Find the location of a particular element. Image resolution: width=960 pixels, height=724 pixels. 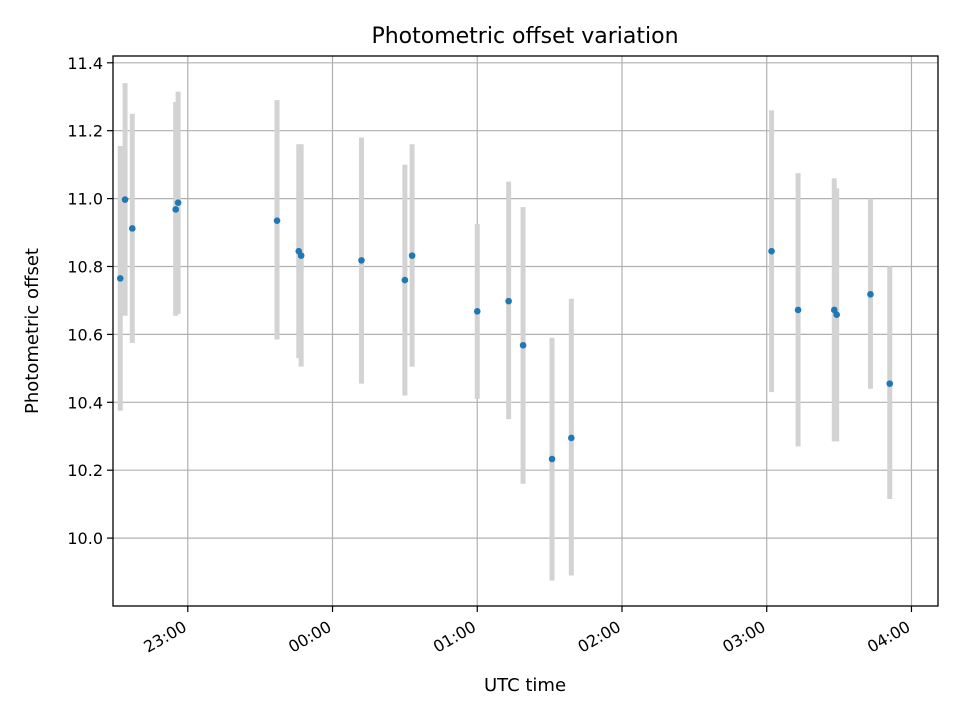

y-tick-label: 10.0 is located at coordinates (85, 538).